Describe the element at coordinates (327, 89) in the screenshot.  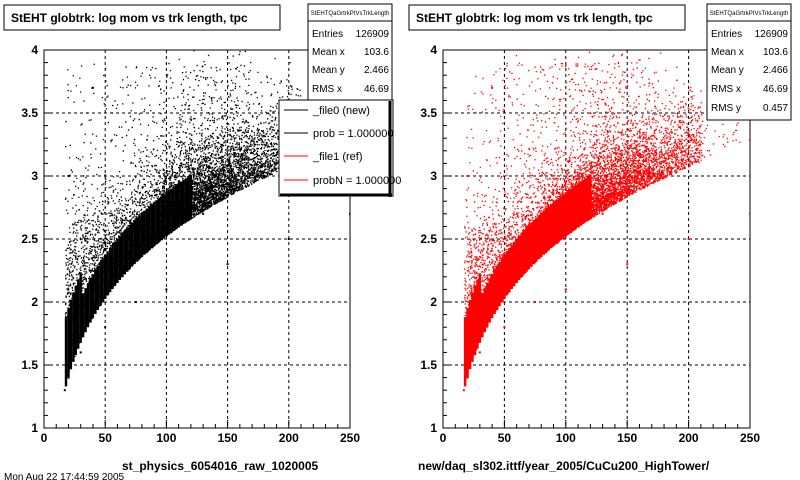
I see `left-stat-label-rmsx: RMS x` at that location.